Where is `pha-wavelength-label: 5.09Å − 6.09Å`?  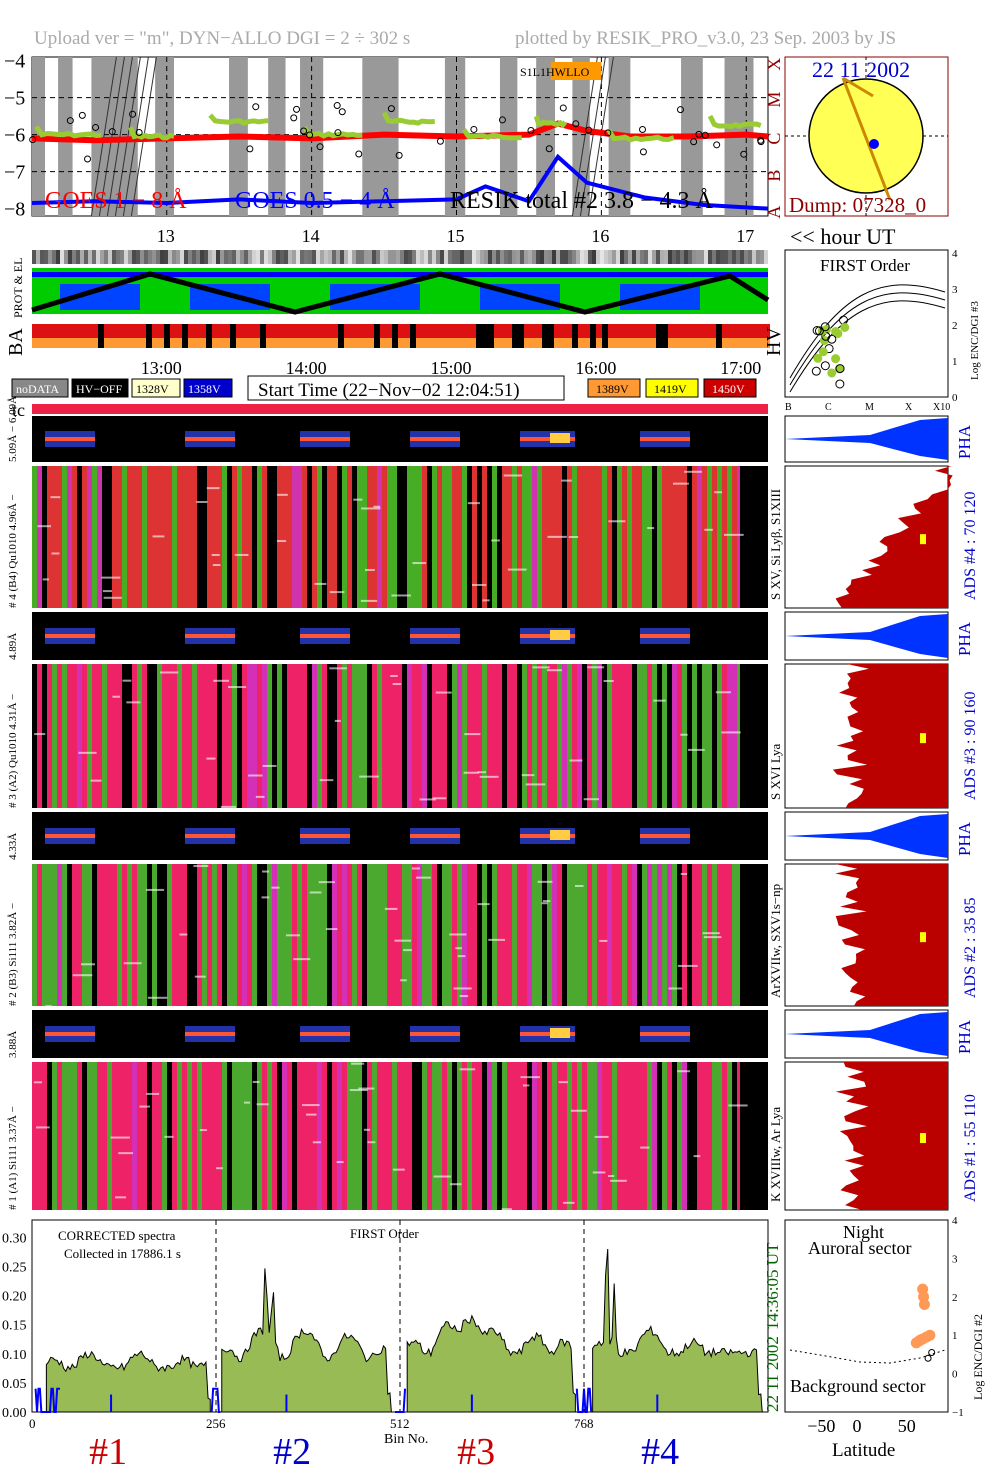
pha-wavelength-label: 5.09Å − 6.09Å is located at coordinates (13, 429).